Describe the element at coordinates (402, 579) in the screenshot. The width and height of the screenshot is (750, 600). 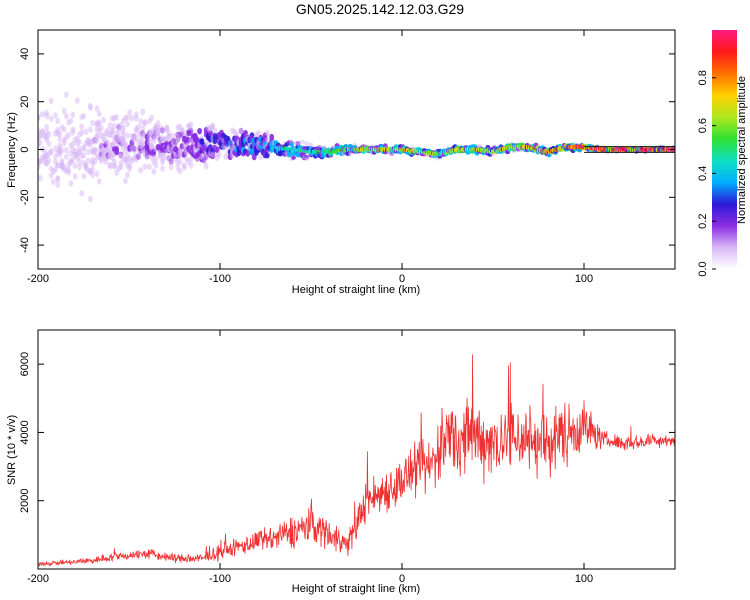
I see `snr-x-tick-label: 0` at that location.